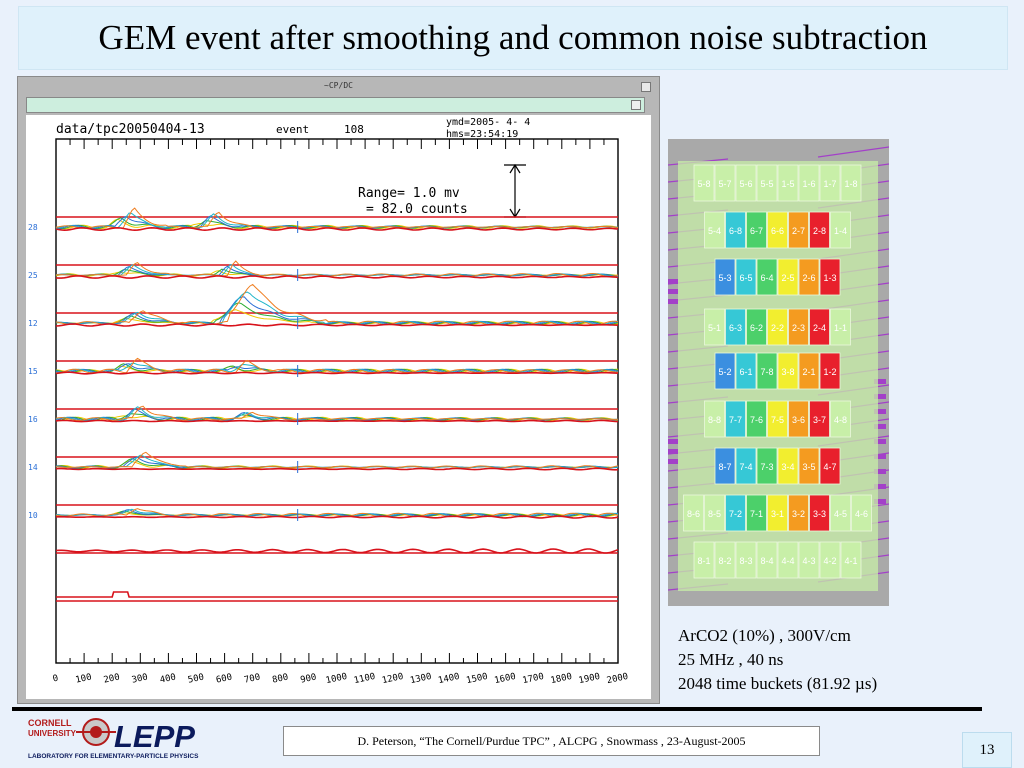  What do you see at coordinates (819, 231) in the screenshot?
I see `pad-label: 2-8` at bounding box center [819, 231].